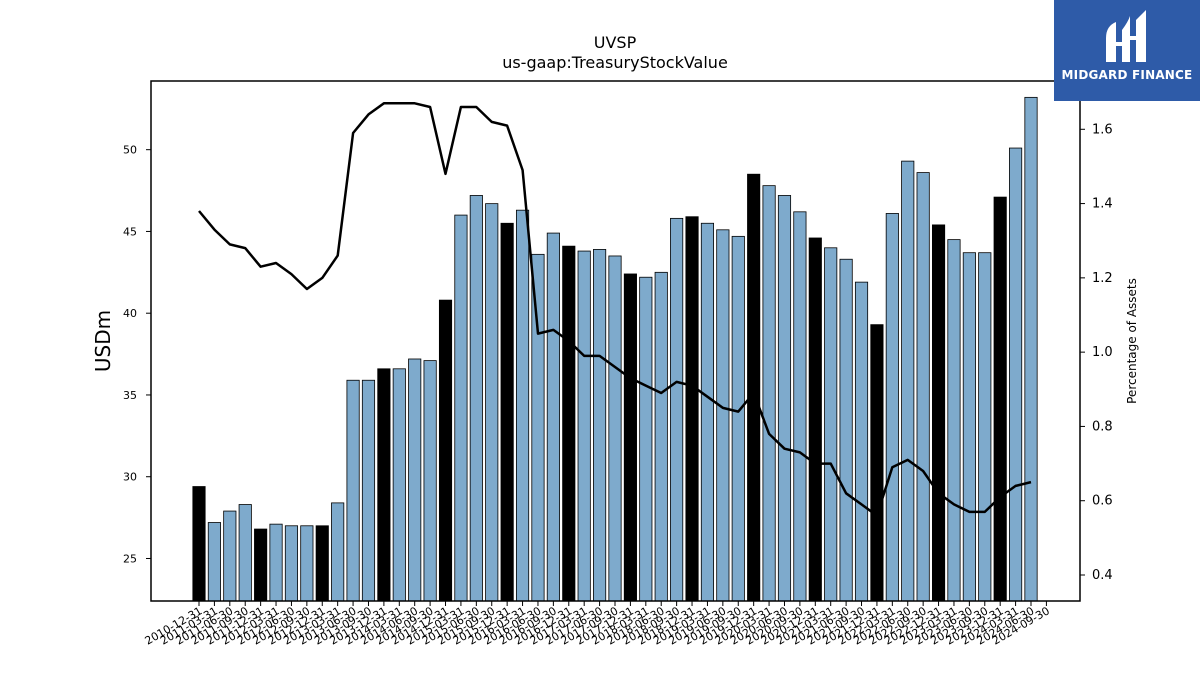 Image resolution: width=1200 pixels, height=675 pixels. Describe the element at coordinates (1127, 75) in the screenshot. I see `logo-text: MIDGARD FINANCE` at that location.